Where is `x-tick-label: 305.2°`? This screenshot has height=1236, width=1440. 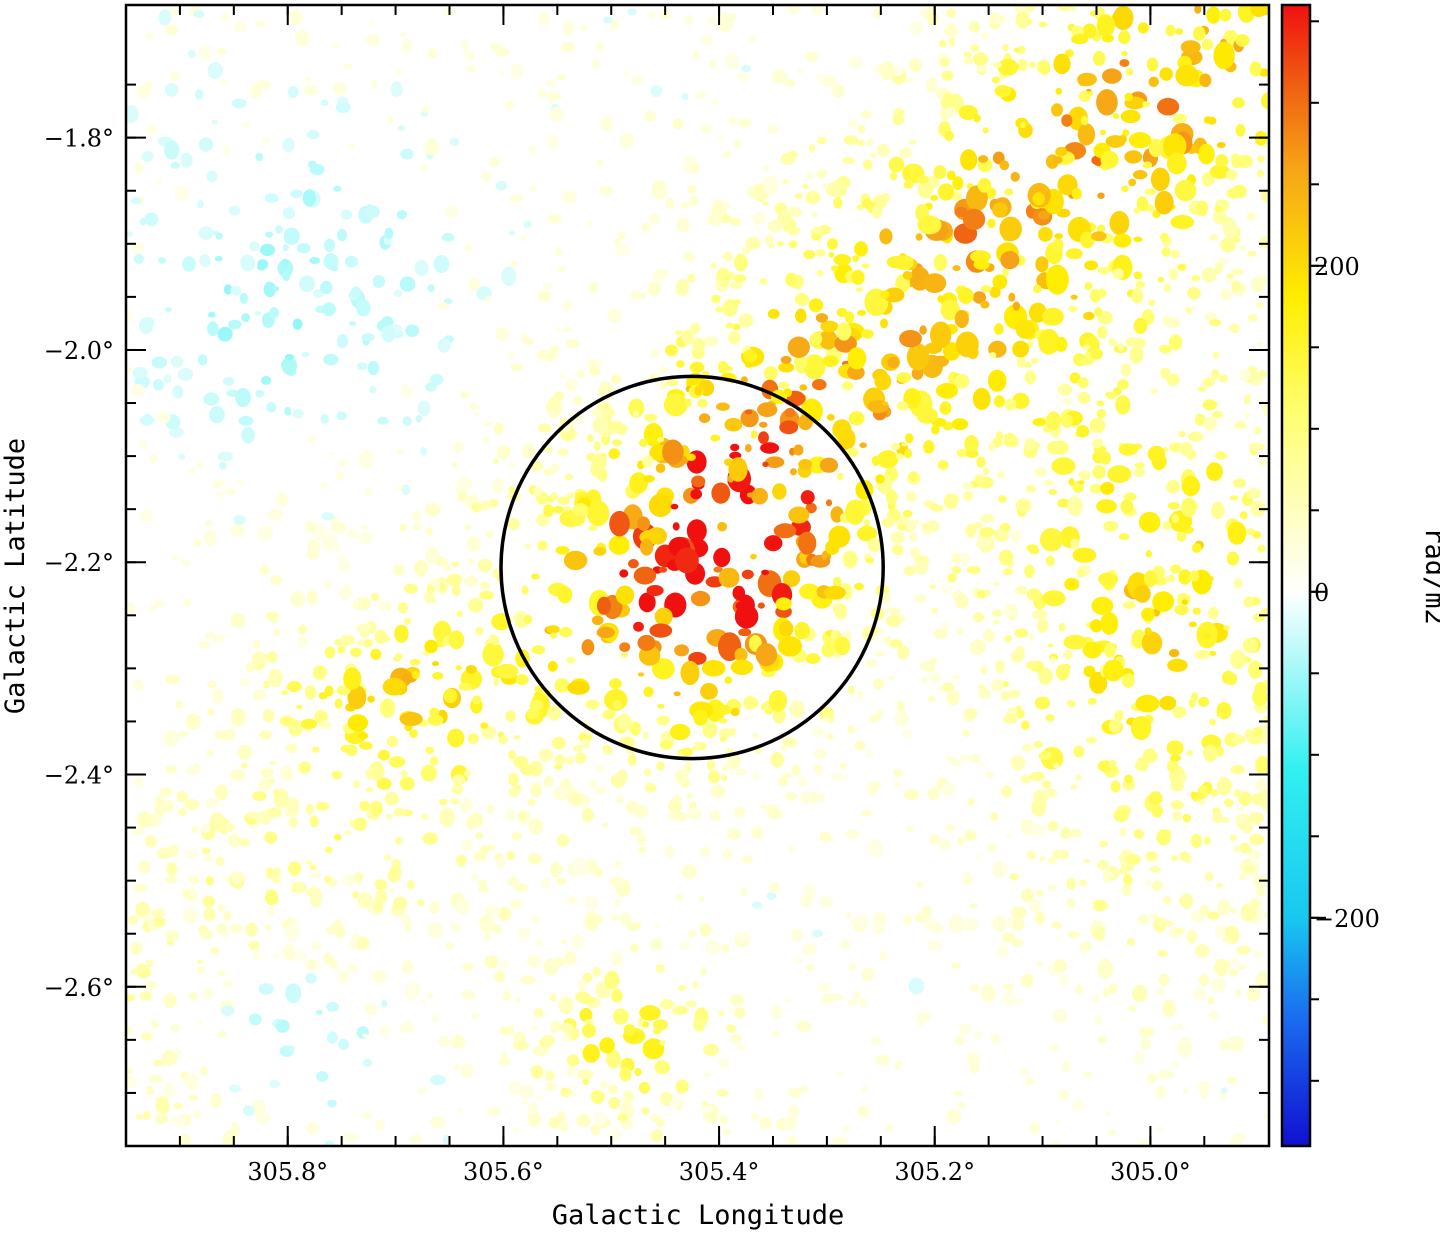
x-tick-label: 305.2° is located at coordinates (934, 1172).